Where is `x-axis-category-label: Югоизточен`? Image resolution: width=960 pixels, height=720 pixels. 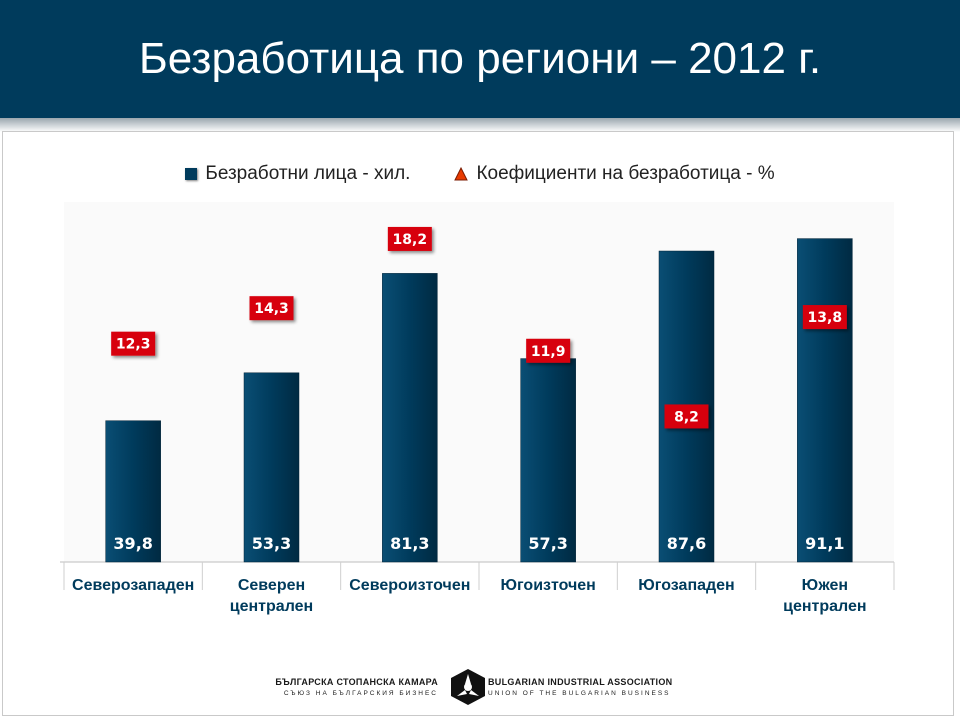 x-axis-category-label: Югоизточен is located at coordinates (547, 585).